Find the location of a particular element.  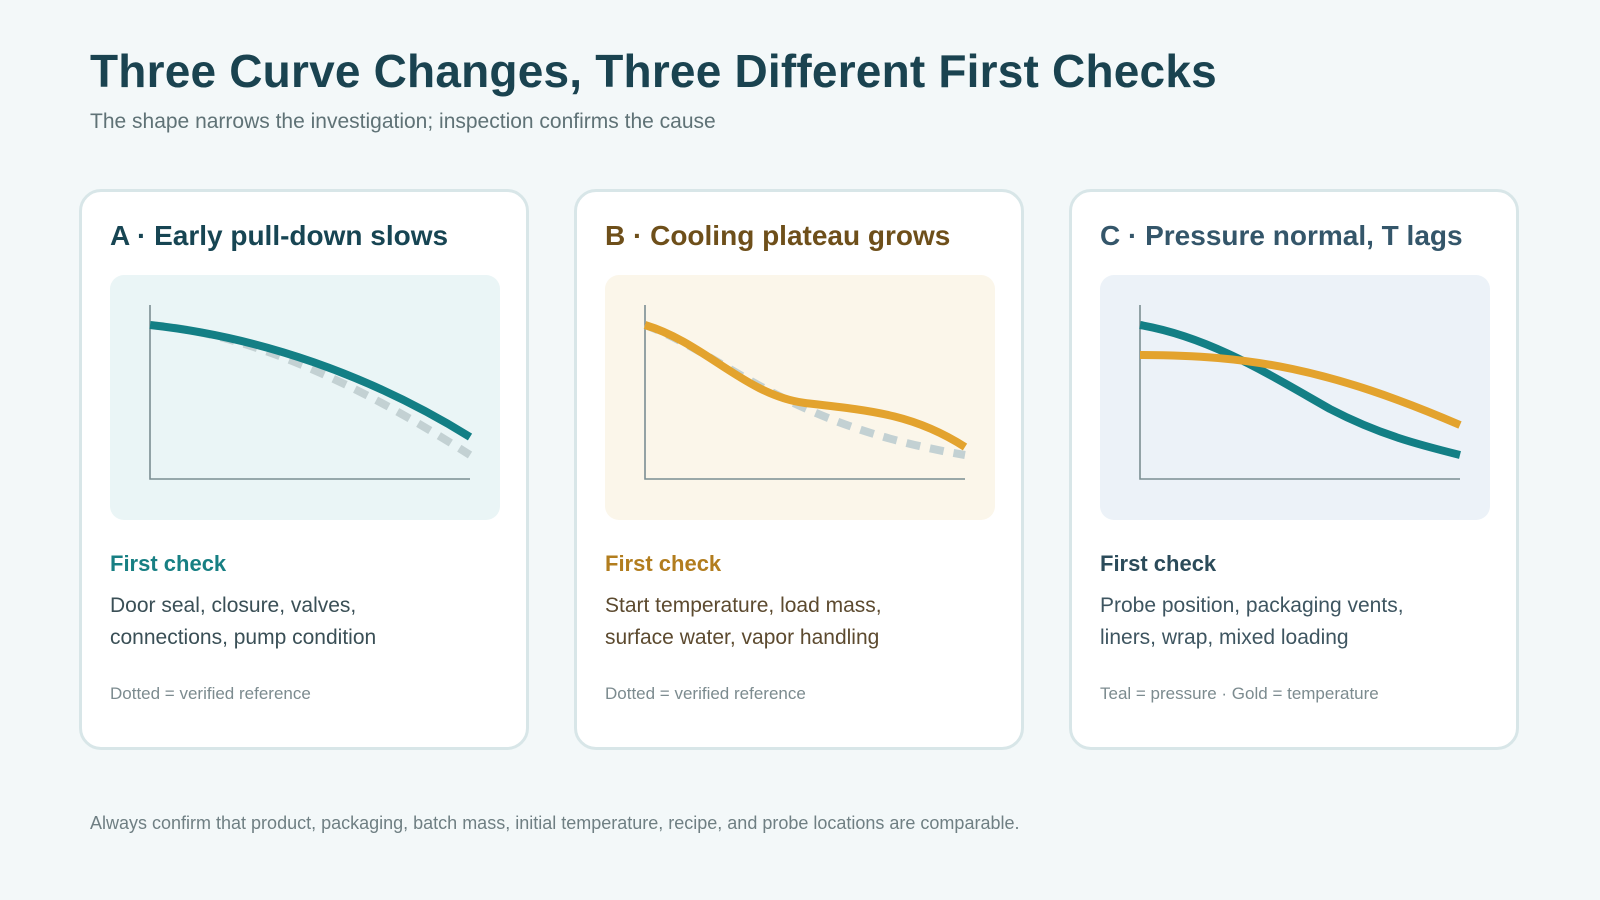

curve-diagram-c is located at coordinates (1295, 397).